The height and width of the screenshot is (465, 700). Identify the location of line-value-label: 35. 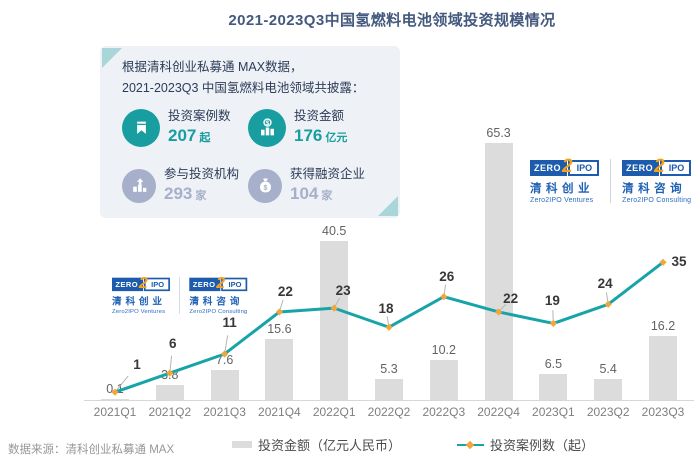
(679, 262).